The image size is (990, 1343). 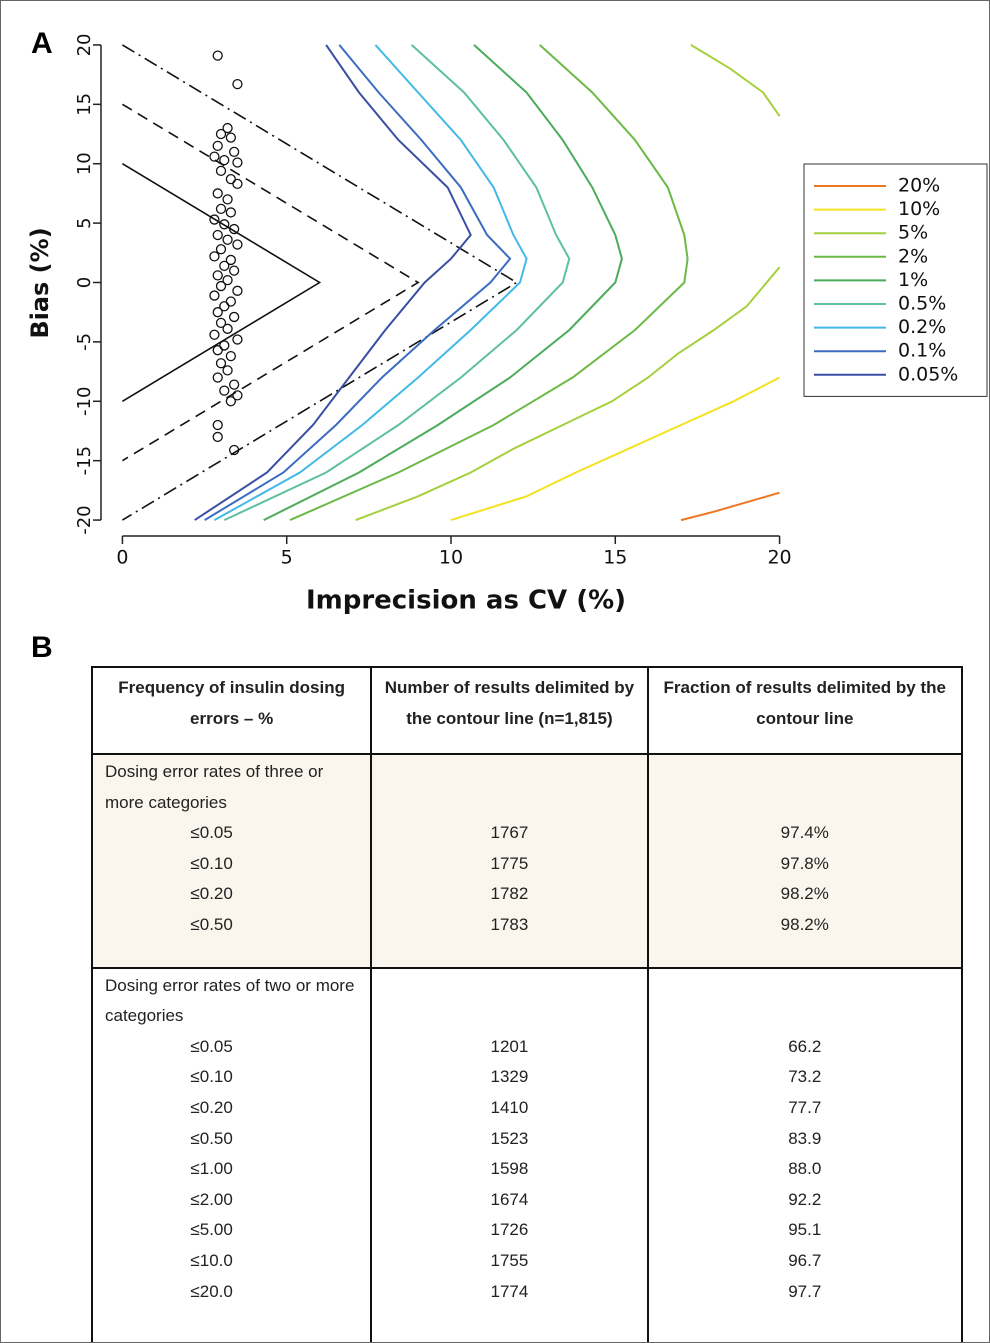 I want to click on table-cell: 1410, so click(x=509, y=1108).